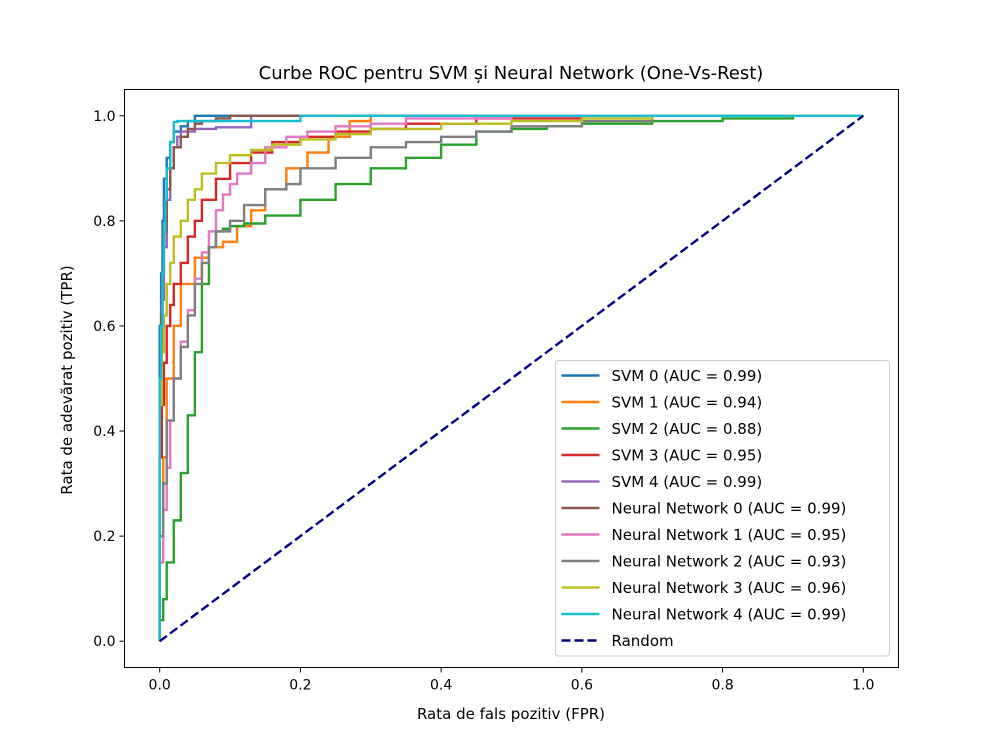 The image size is (997, 746). Describe the element at coordinates (160, 686) in the screenshot. I see `x-tick-label: 0.0` at that location.